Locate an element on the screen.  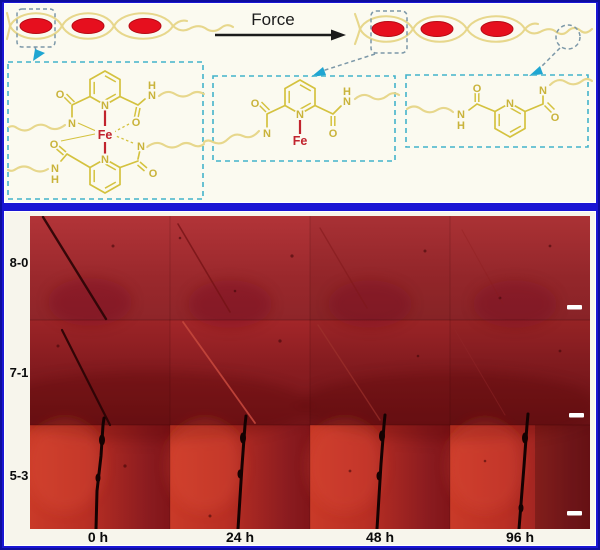
callout-left is located at coordinates (36, 34).